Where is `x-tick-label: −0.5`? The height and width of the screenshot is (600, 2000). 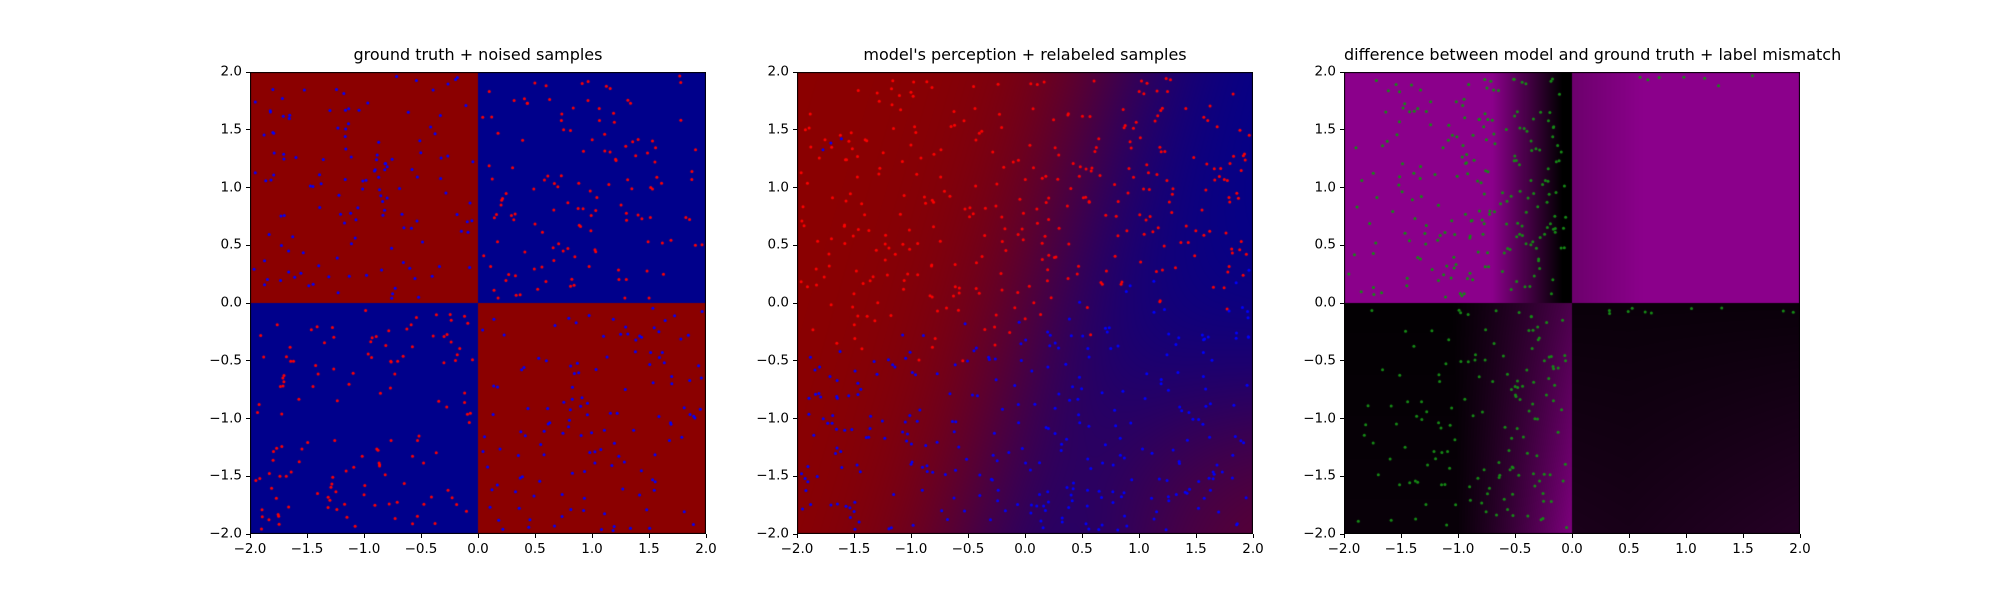 x-tick-label: −0.5 is located at coordinates (1515, 549).